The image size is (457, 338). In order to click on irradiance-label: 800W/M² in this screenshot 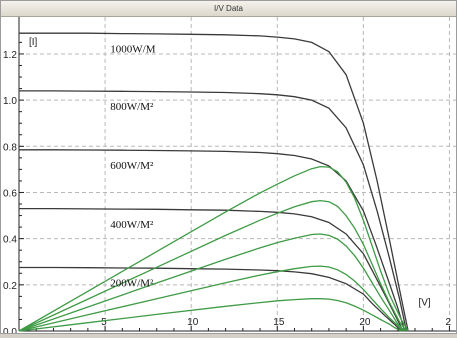, I will do `click(132, 107)`.